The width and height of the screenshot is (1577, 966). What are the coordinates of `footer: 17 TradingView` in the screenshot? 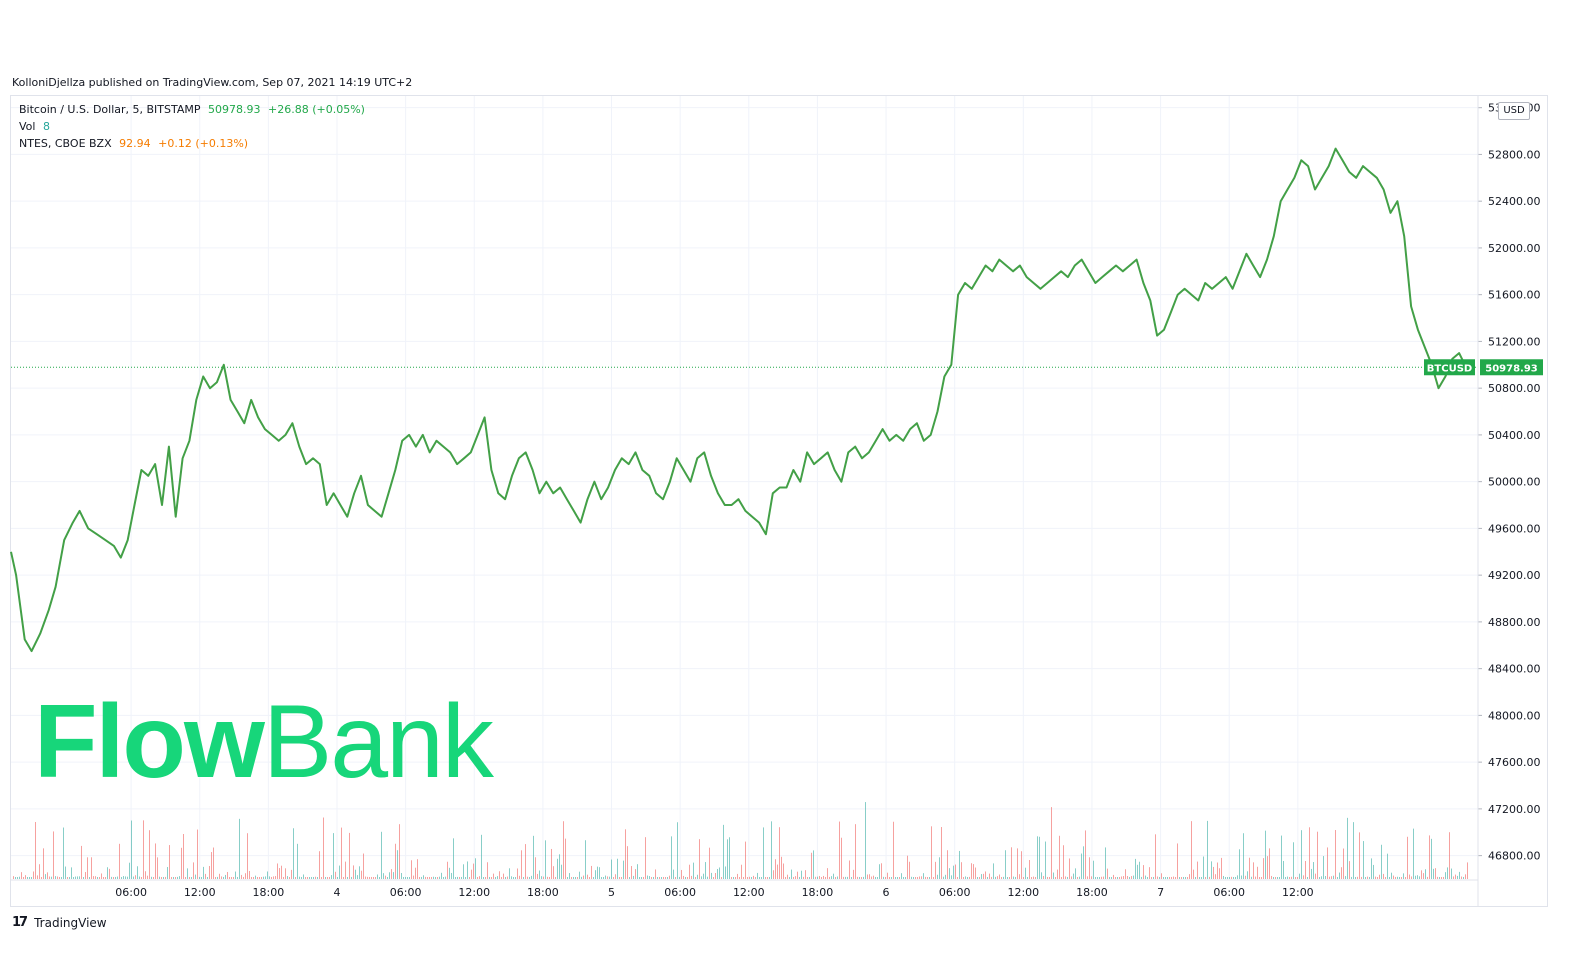 It's located at (59, 922).